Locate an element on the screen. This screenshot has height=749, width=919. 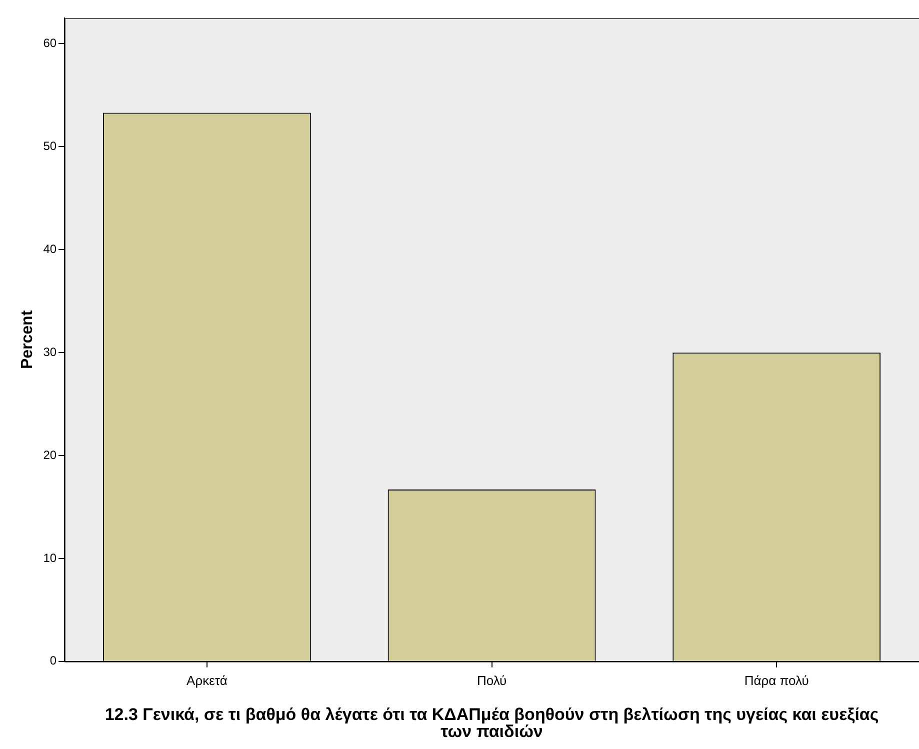
y-tick-label: 50 is located at coordinates (50, 145).